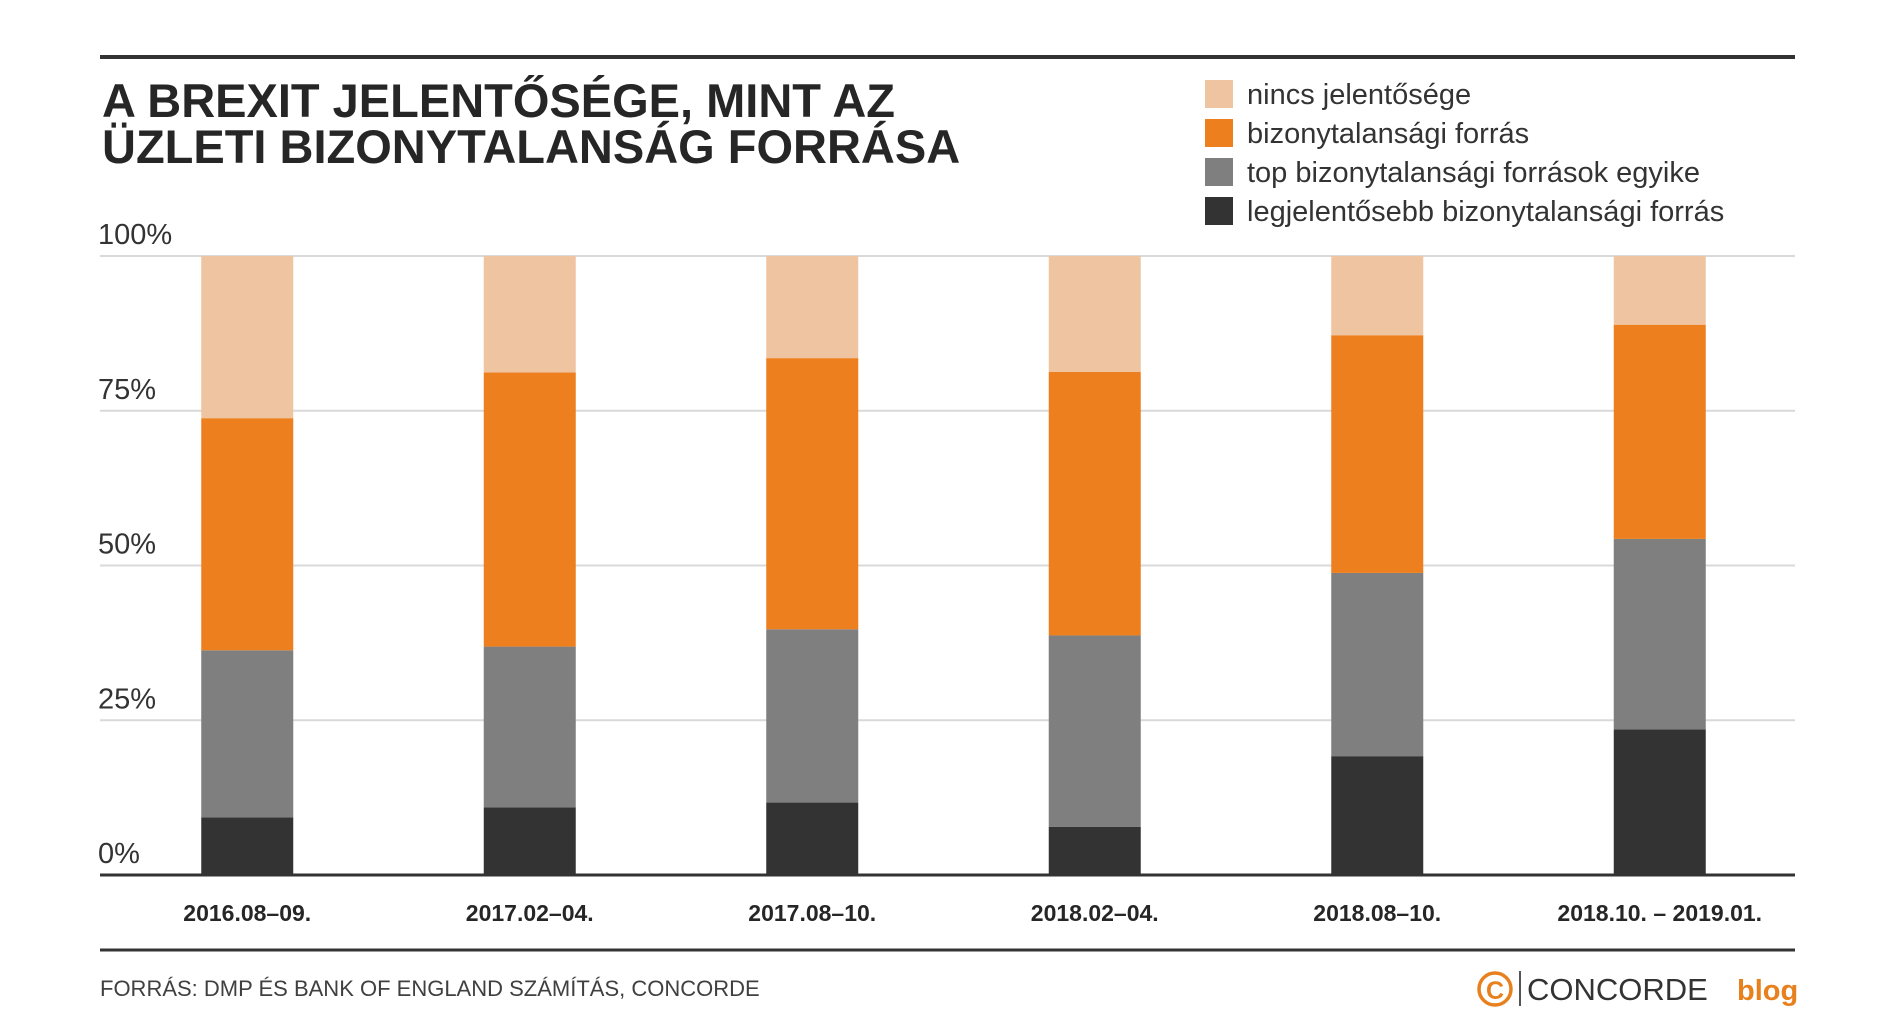 The width and height of the screenshot is (1880, 1029). I want to click on y-tick-label: 0%, so click(119, 854).